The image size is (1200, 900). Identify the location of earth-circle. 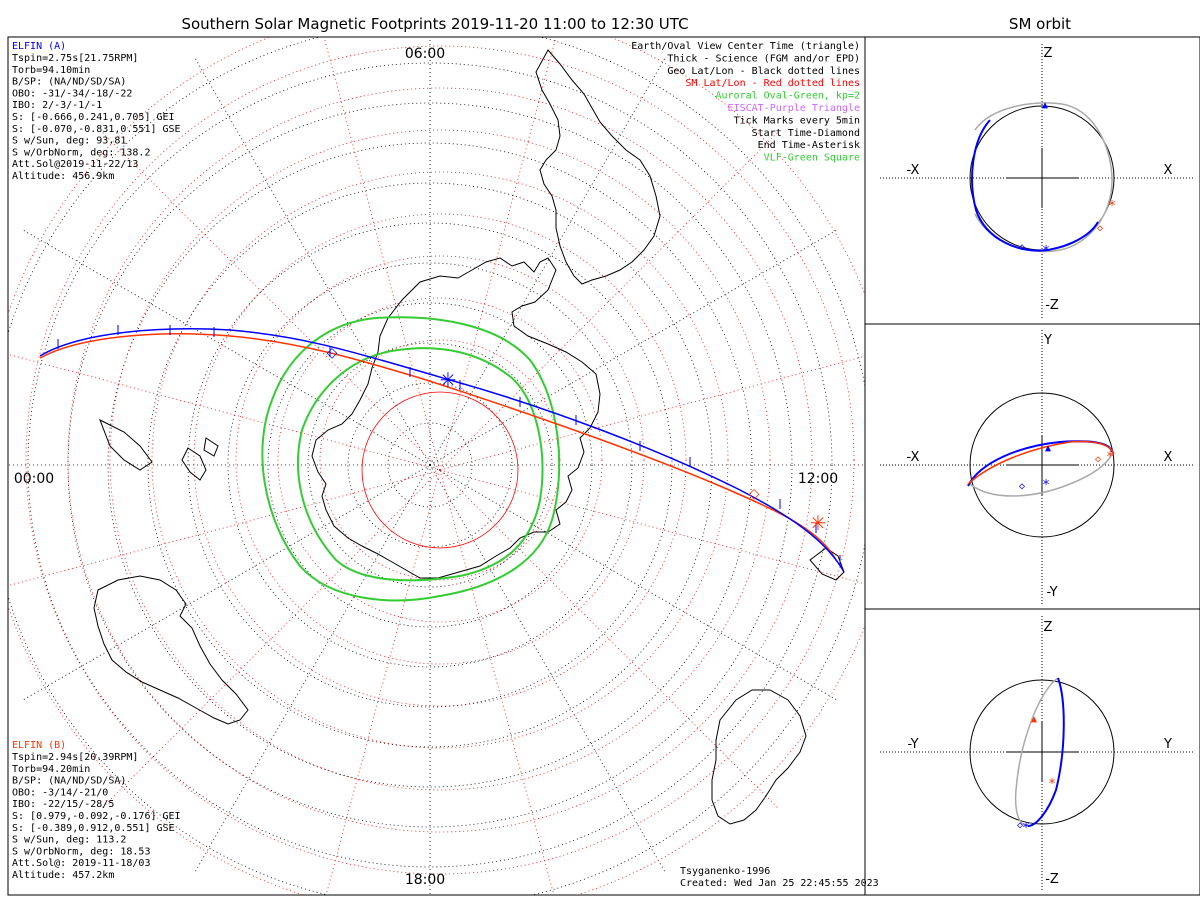
(1042, 752).